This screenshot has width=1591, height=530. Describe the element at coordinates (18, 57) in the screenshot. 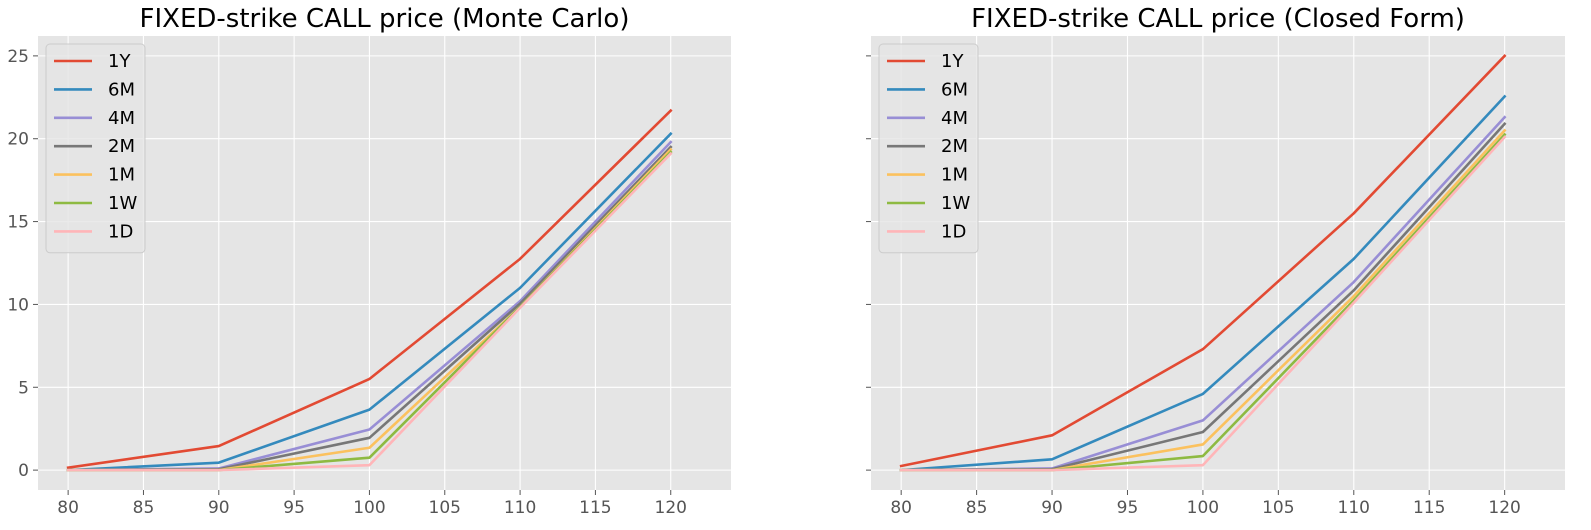

I see `y-tick-label: 25` at that location.